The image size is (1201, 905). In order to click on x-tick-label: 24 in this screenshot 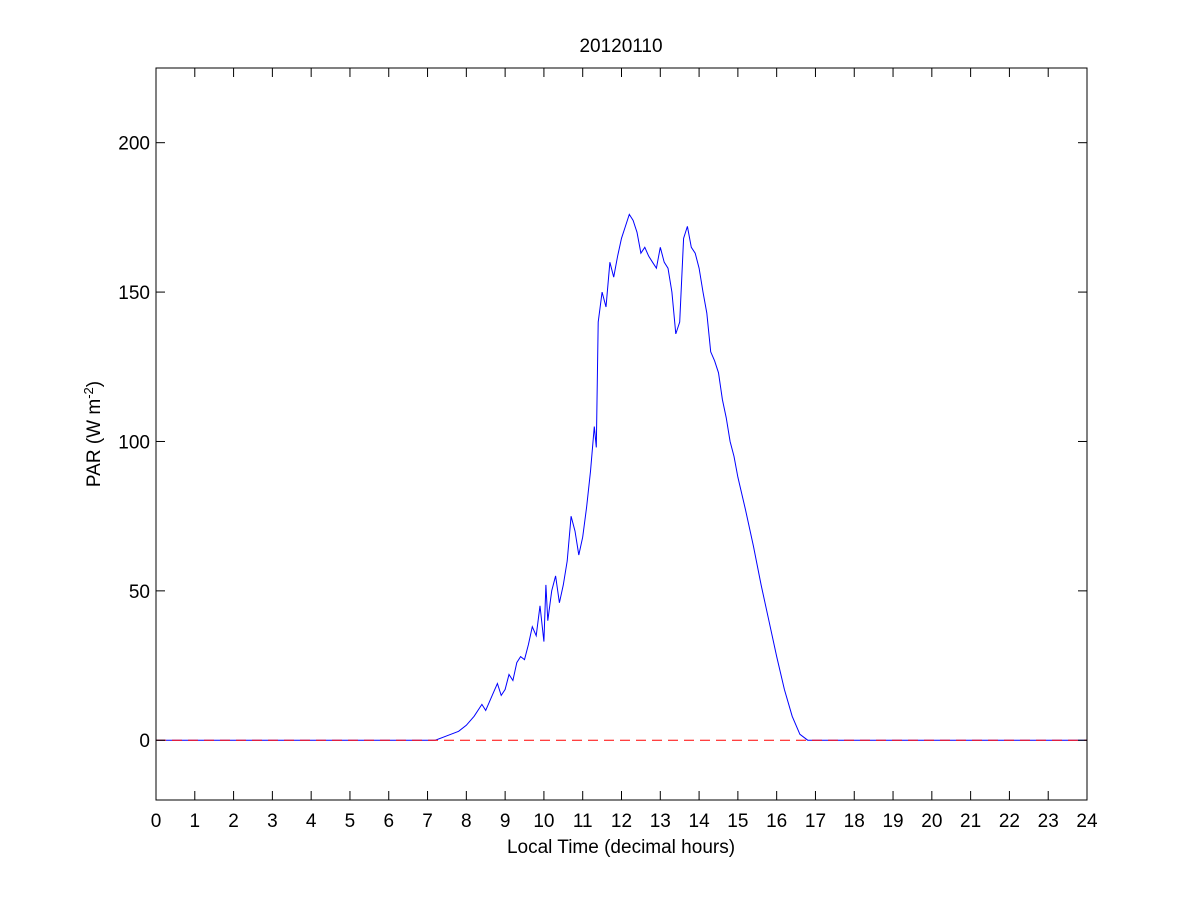, I will do `click(1087, 821)`.